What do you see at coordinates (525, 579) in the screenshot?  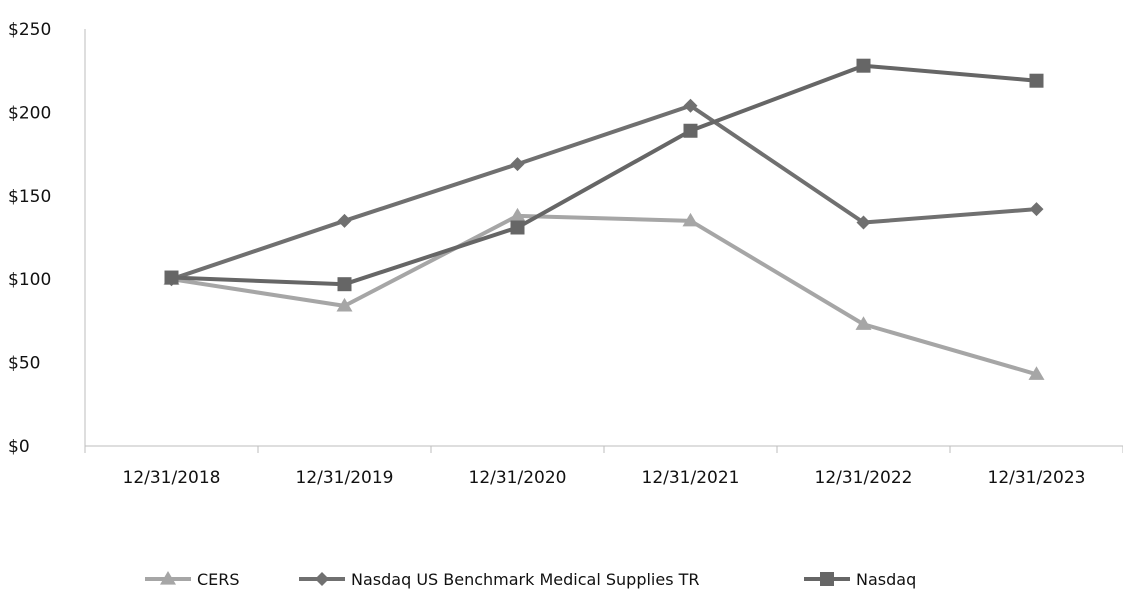 I see `legend-label: Nasdaq US Benchmark Medical Supplies TR` at bounding box center [525, 579].